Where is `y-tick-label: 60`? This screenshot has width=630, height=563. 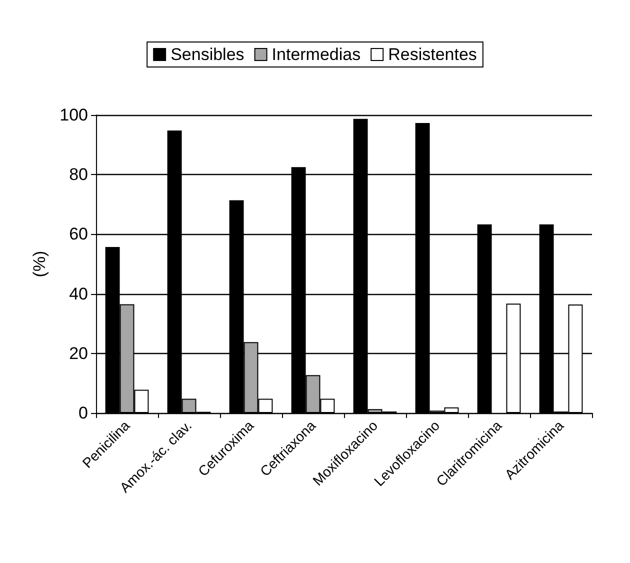 y-tick-label: 60 is located at coordinates (78, 234).